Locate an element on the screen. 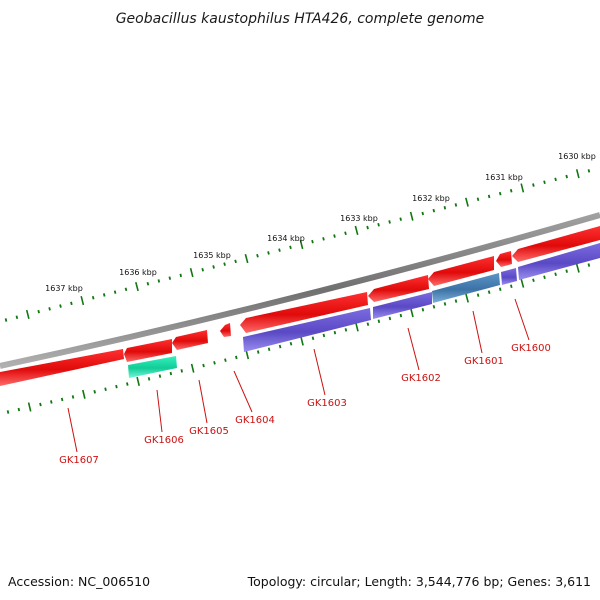  cds-reverse-gk1600 is located at coordinates (559, 261).